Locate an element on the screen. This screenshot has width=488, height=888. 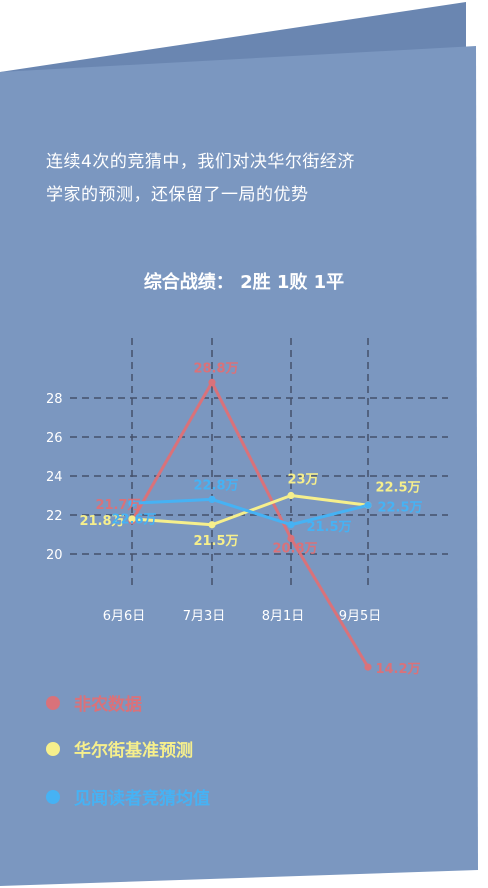
data-label-readers-0: 22.6万 is located at coordinates (133, 519).